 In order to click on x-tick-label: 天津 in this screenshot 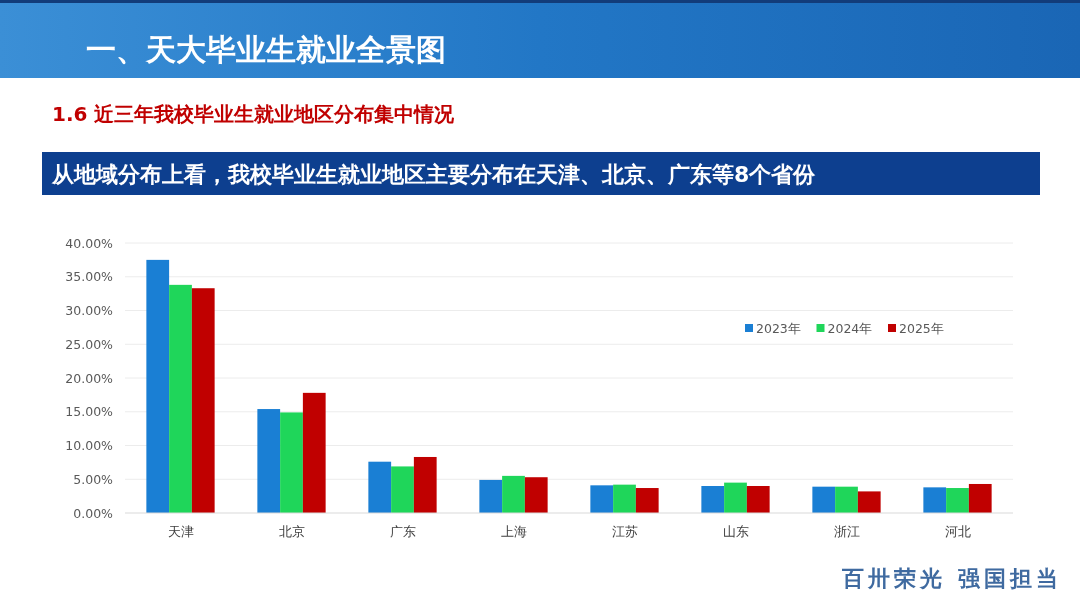, I will do `click(180, 531)`.